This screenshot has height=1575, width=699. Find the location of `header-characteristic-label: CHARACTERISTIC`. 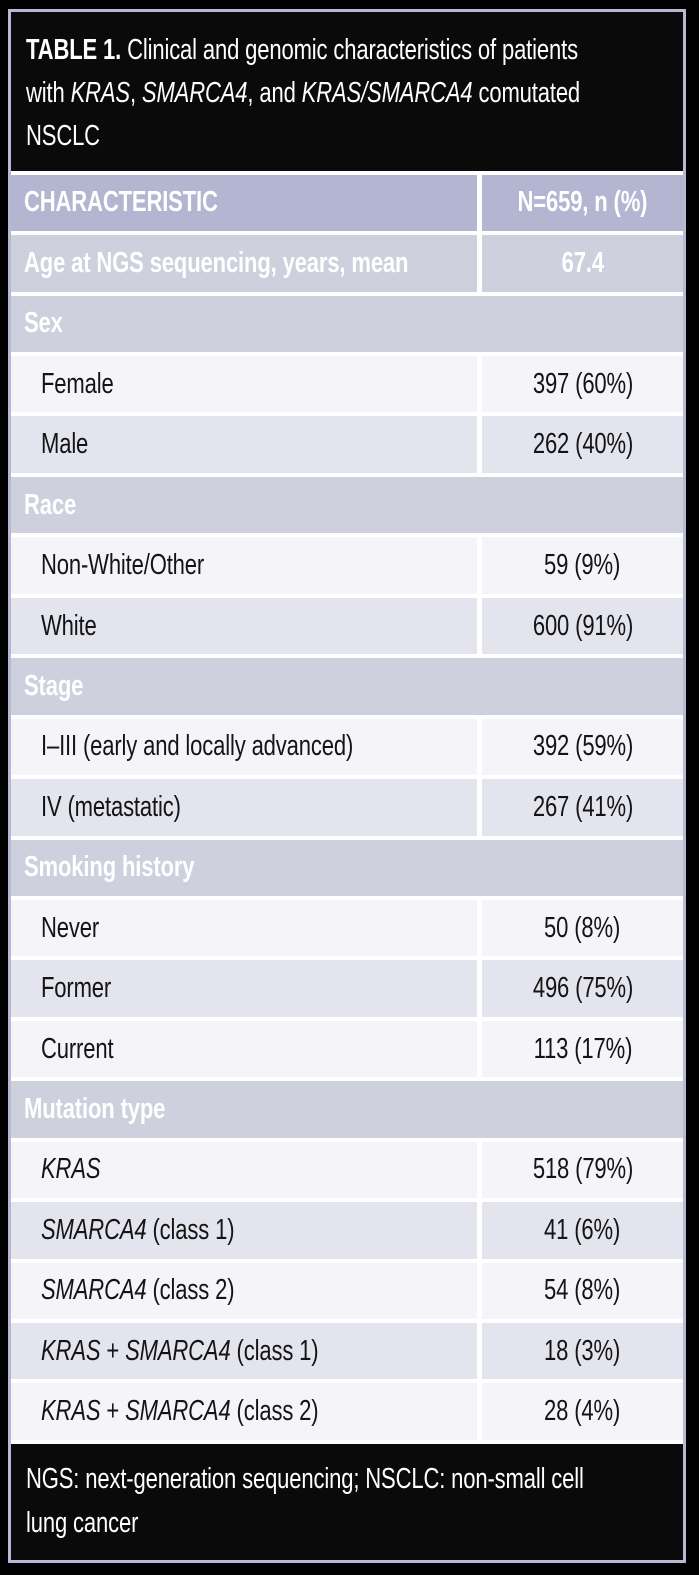

header-characteristic-label: CHARACTERISTIC is located at coordinates (121, 202).